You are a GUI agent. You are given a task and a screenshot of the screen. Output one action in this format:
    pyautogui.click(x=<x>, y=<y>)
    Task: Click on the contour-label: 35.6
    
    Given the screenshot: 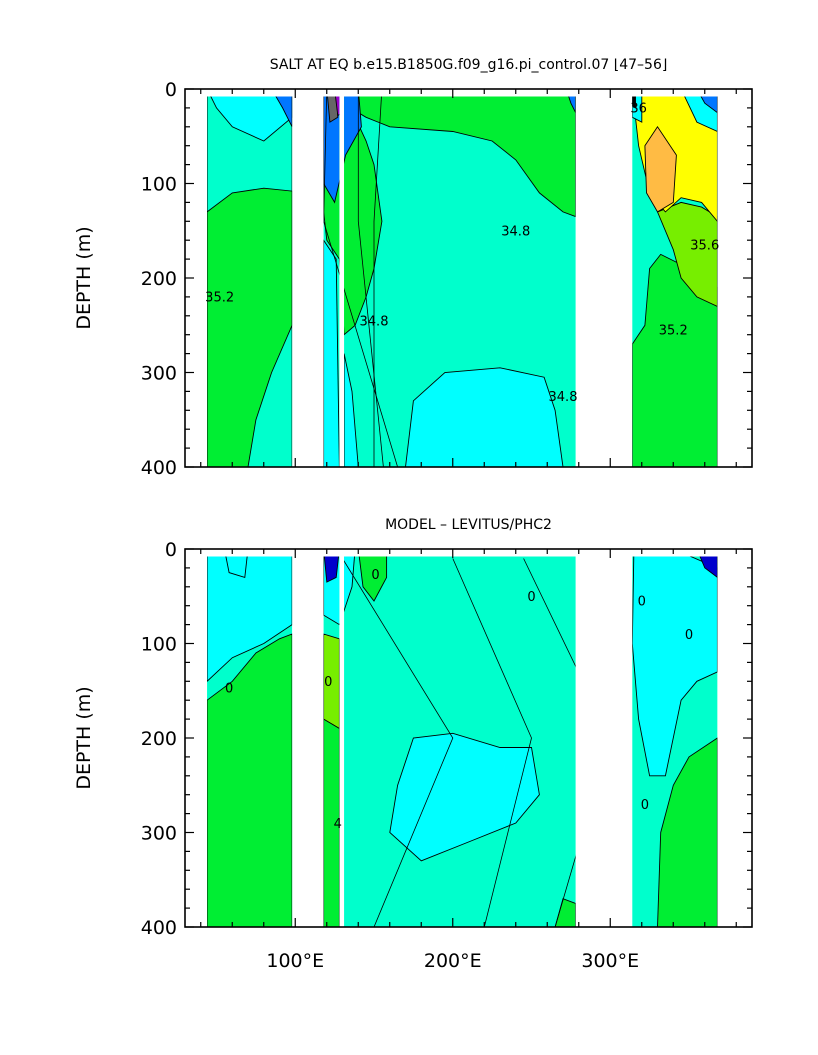 What is the action you would take?
    pyautogui.click(x=704, y=246)
    